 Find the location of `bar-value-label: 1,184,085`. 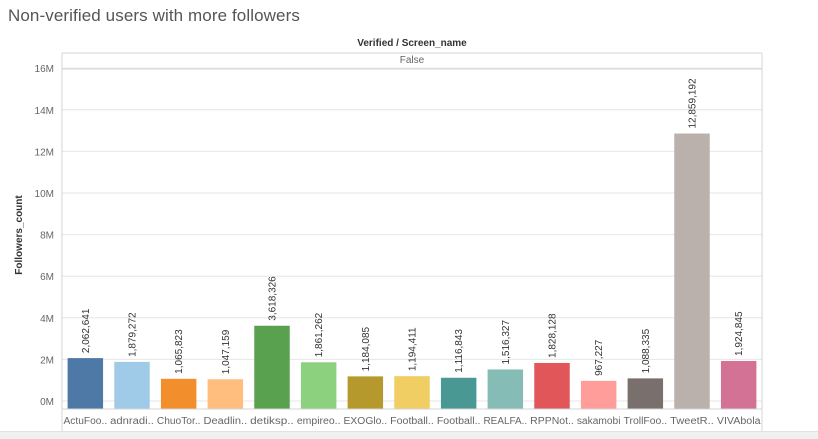

bar-value-label: 1,184,085 is located at coordinates (366, 348).